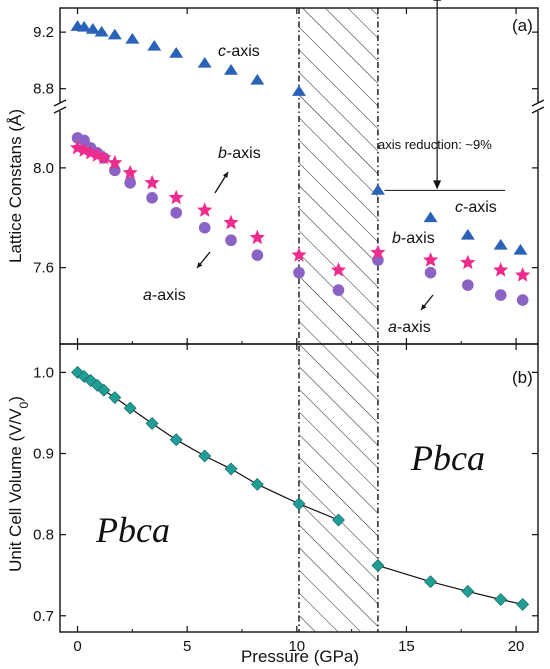 The image size is (550, 669). What do you see at coordinates (187, 646) in the screenshot?
I see `x-tick-label: 5` at bounding box center [187, 646].